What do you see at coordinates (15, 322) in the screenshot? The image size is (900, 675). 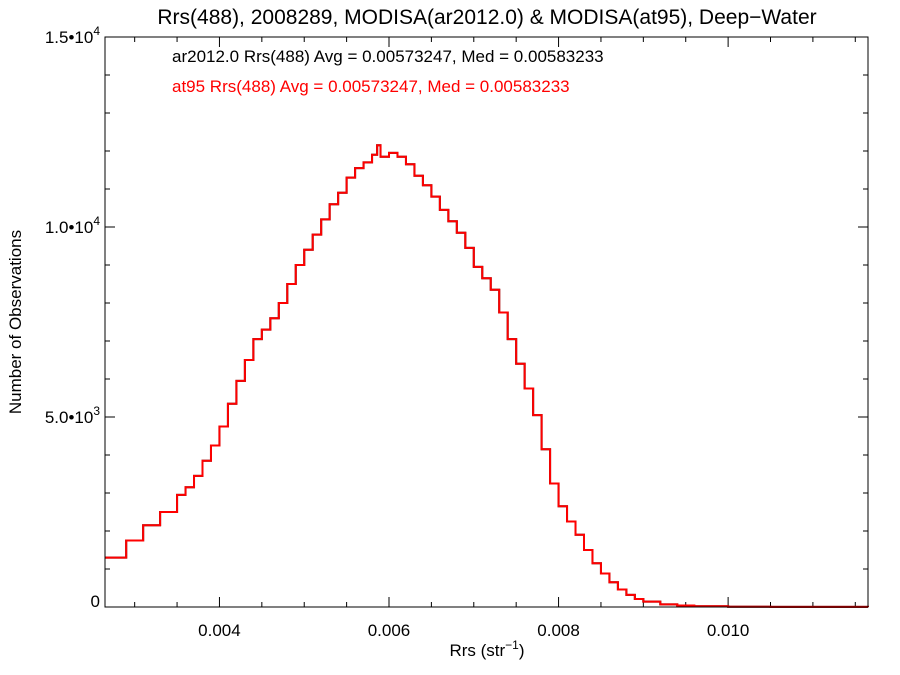 I see `y-axis-label: Number of Observations` at bounding box center [15, 322].